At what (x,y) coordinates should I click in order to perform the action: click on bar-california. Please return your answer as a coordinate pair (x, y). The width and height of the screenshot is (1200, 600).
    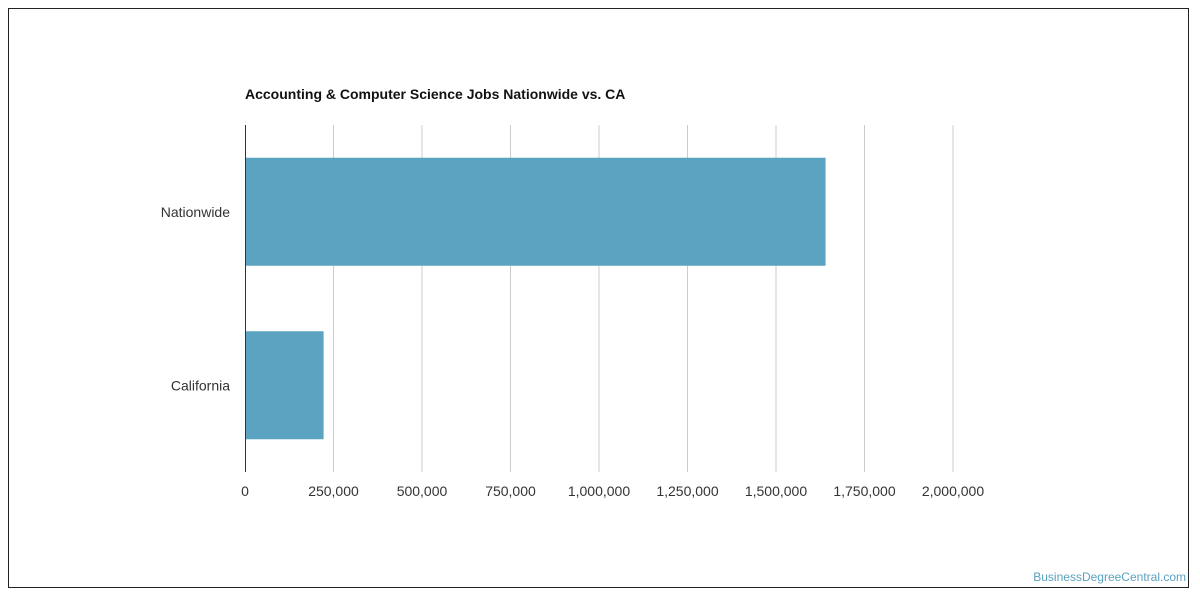
    Looking at the image, I should click on (284, 385).